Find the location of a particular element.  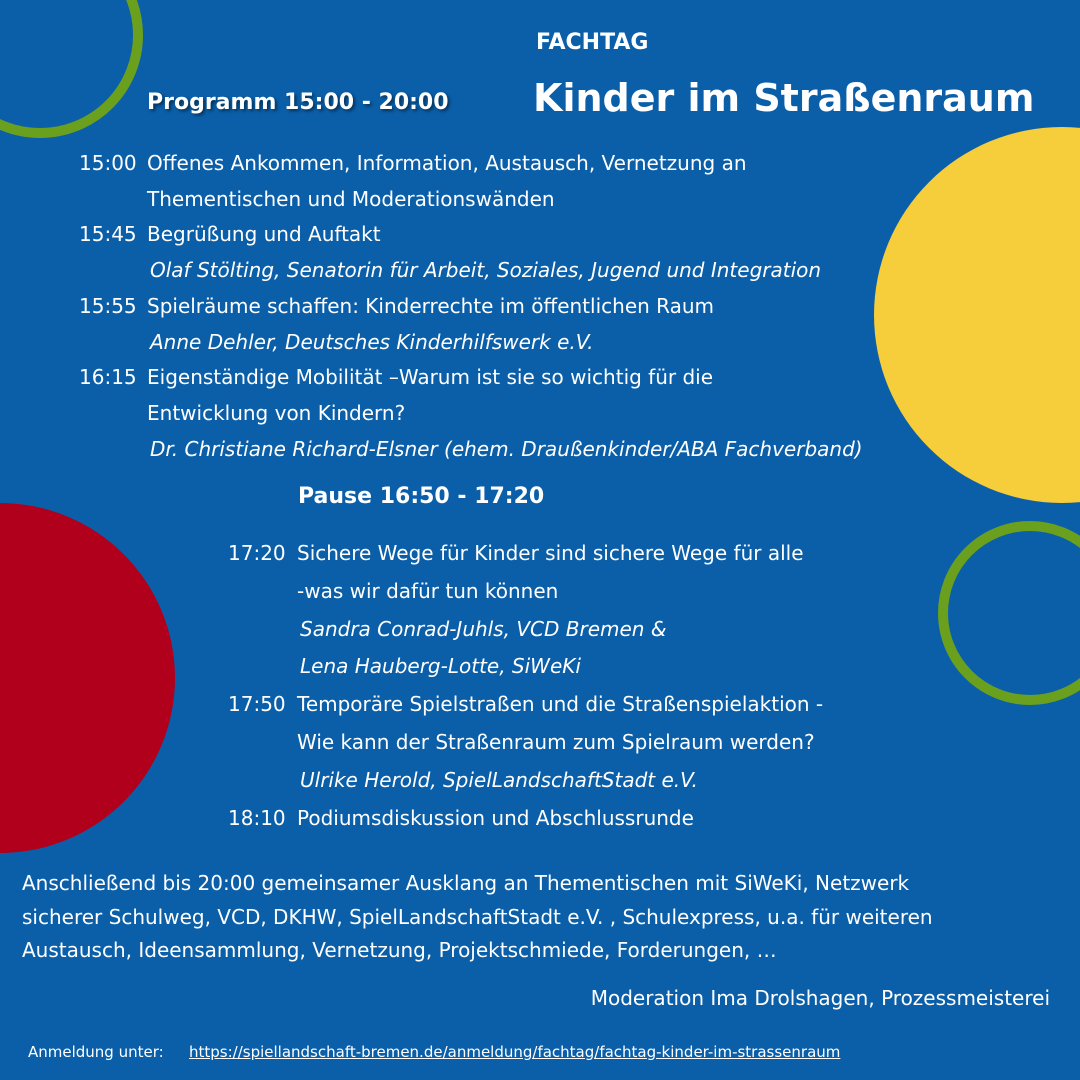

session-title: Begrüßung und Auftakt is located at coordinates (264, 234).